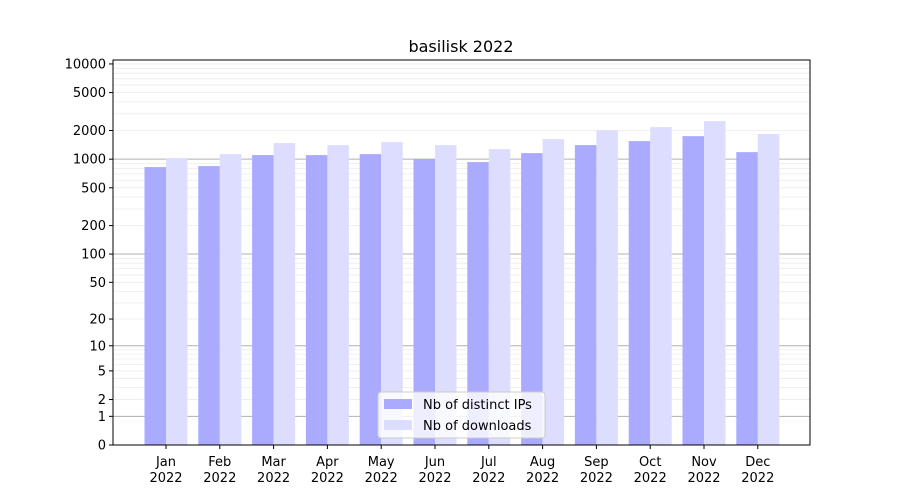 This screenshot has width=900, height=504. What do you see at coordinates (97, 283) in the screenshot?
I see `y-tick-label: 50` at bounding box center [97, 283].